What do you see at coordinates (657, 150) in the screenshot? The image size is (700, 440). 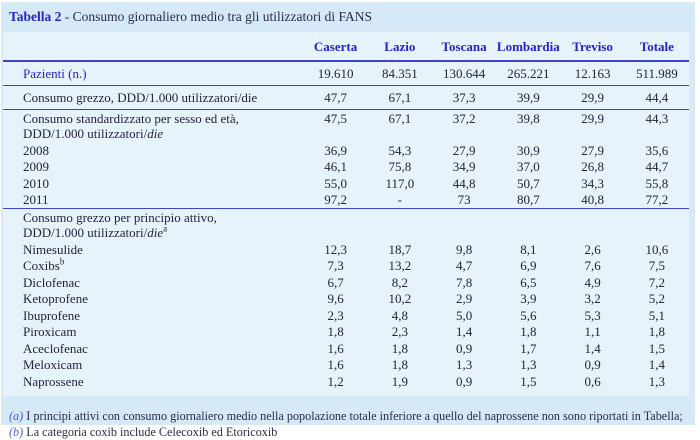 I see `cell-totale: 35,6` at bounding box center [657, 150].